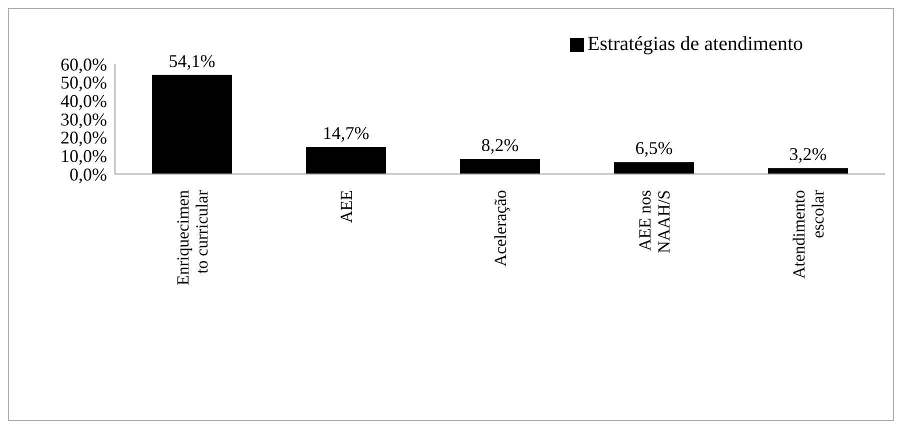  I want to click on x-tick-label: Aceleração, so click(500, 228).